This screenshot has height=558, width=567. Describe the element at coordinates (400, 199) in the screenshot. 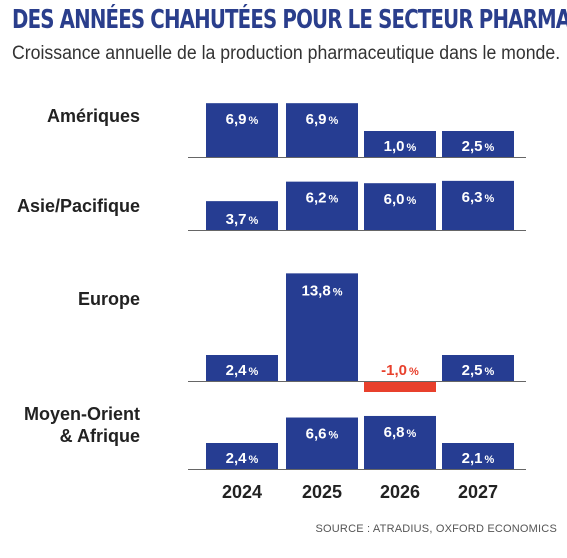

I see `value-label-series-2-2026: 6,0%` at that location.